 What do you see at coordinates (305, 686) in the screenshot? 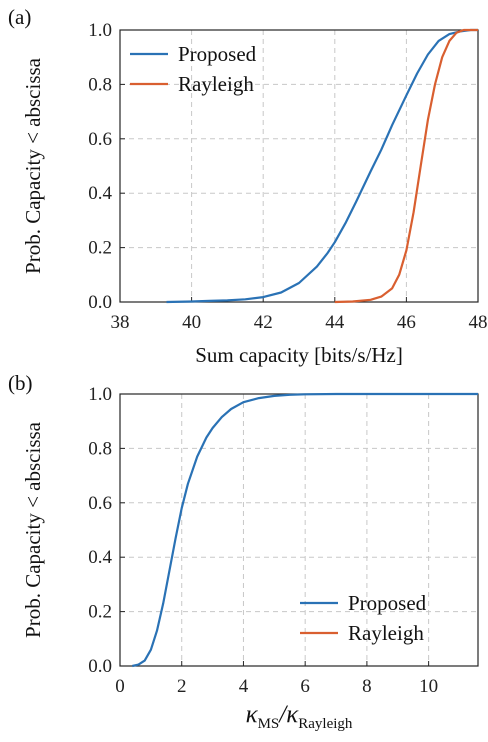
I see `x-tick-label: 6` at bounding box center [305, 686].